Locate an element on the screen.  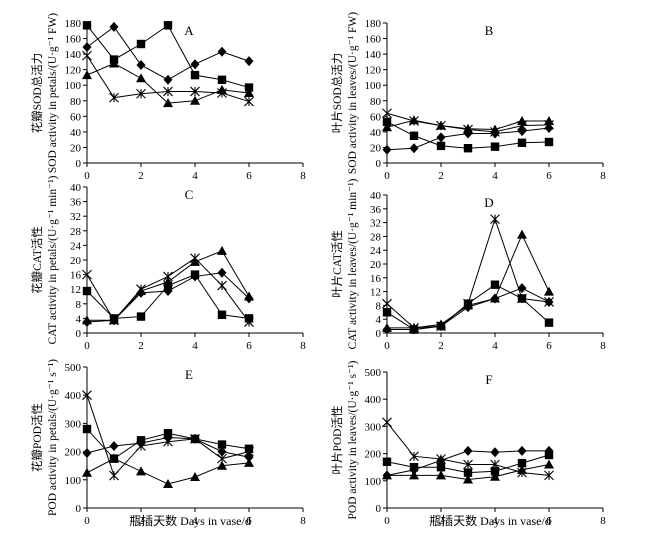
x-tick-label-A: 2 is located at coordinates (141, 176).